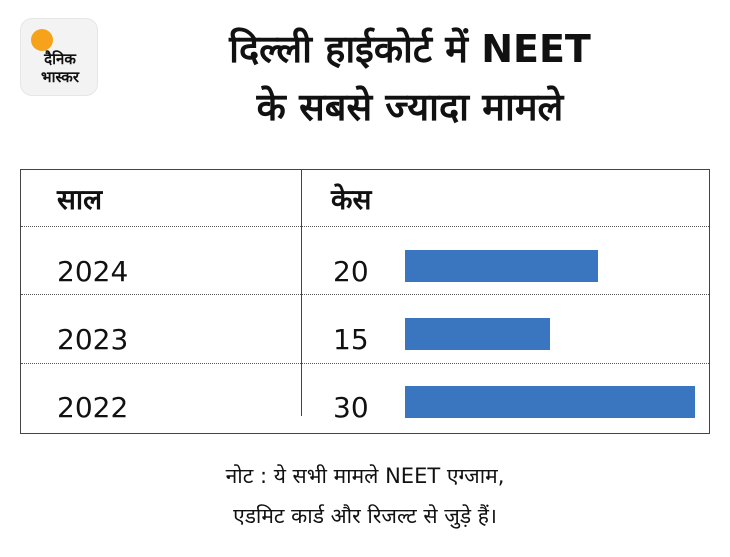 The height and width of the screenshot is (557, 730). I want to click on brand-logo: दैनिक भास्कर, so click(59, 57).